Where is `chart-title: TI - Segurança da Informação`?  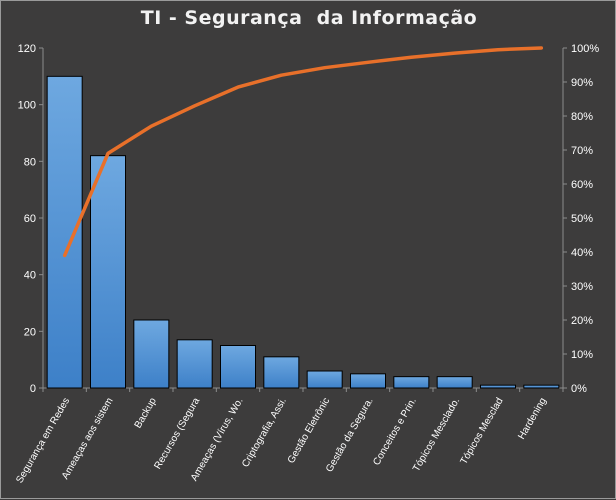 chart-title: TI - Segurança da Informação is located at coordinates (309, 18).